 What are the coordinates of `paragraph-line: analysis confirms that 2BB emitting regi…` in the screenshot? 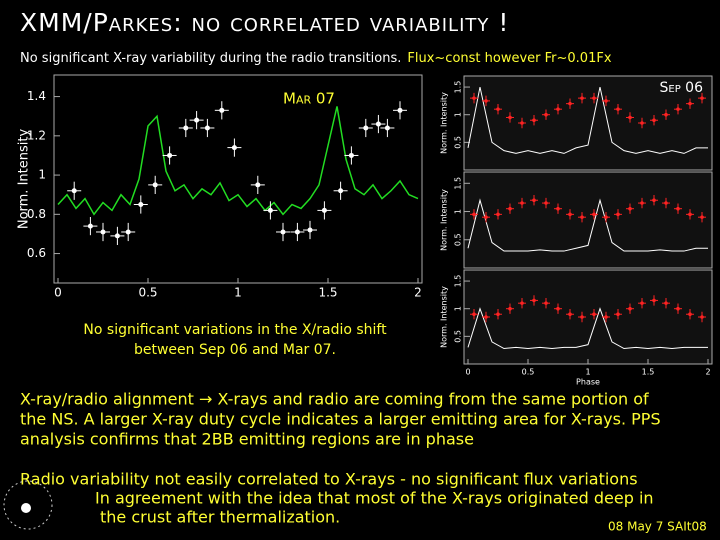 It's located at (247, 439).